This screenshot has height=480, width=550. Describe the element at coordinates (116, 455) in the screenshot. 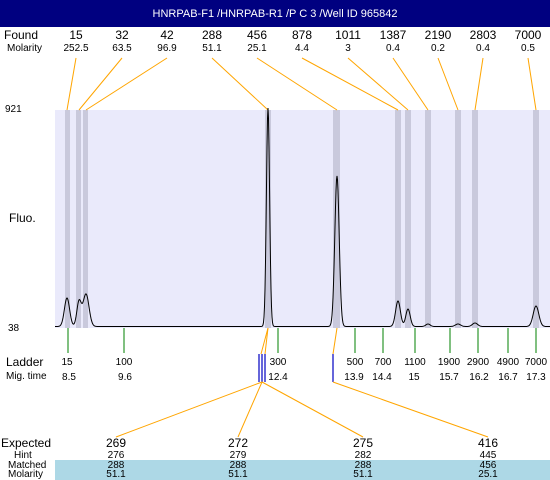

I see `hint-size: 276` at that location.